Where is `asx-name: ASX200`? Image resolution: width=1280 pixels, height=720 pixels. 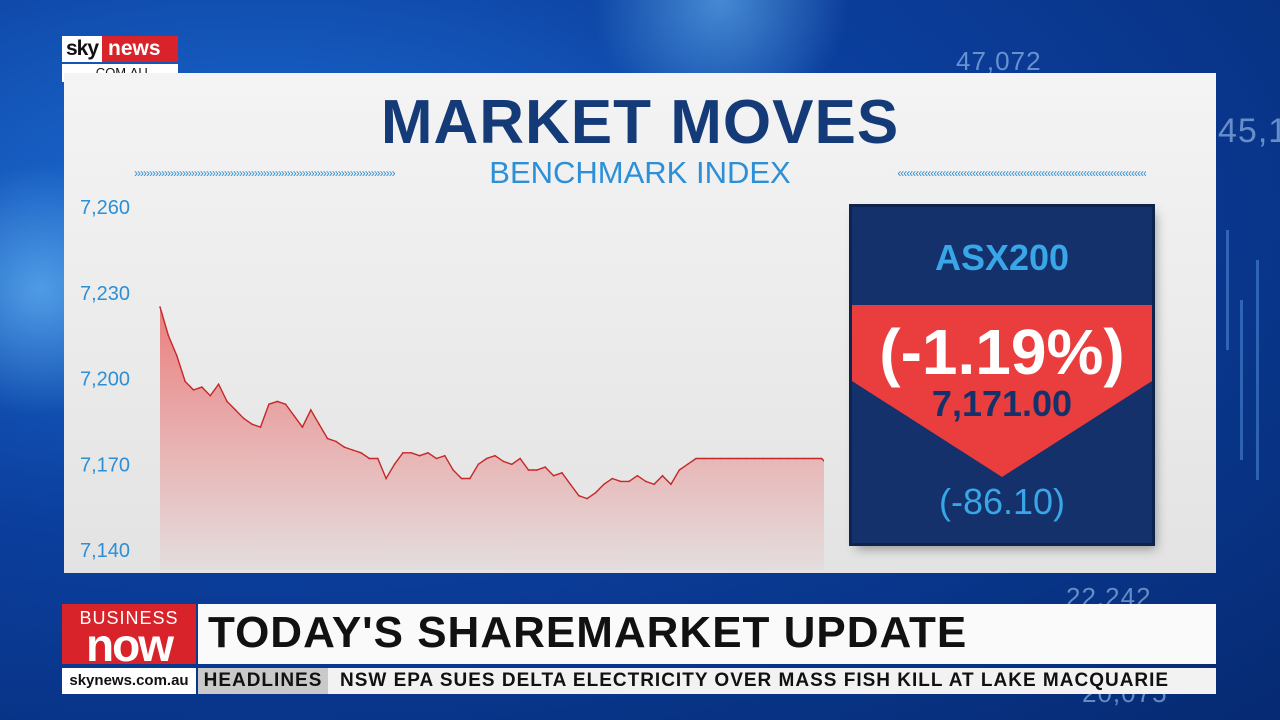
asx-name: ASX200 is located at coordinates (1002, 257).